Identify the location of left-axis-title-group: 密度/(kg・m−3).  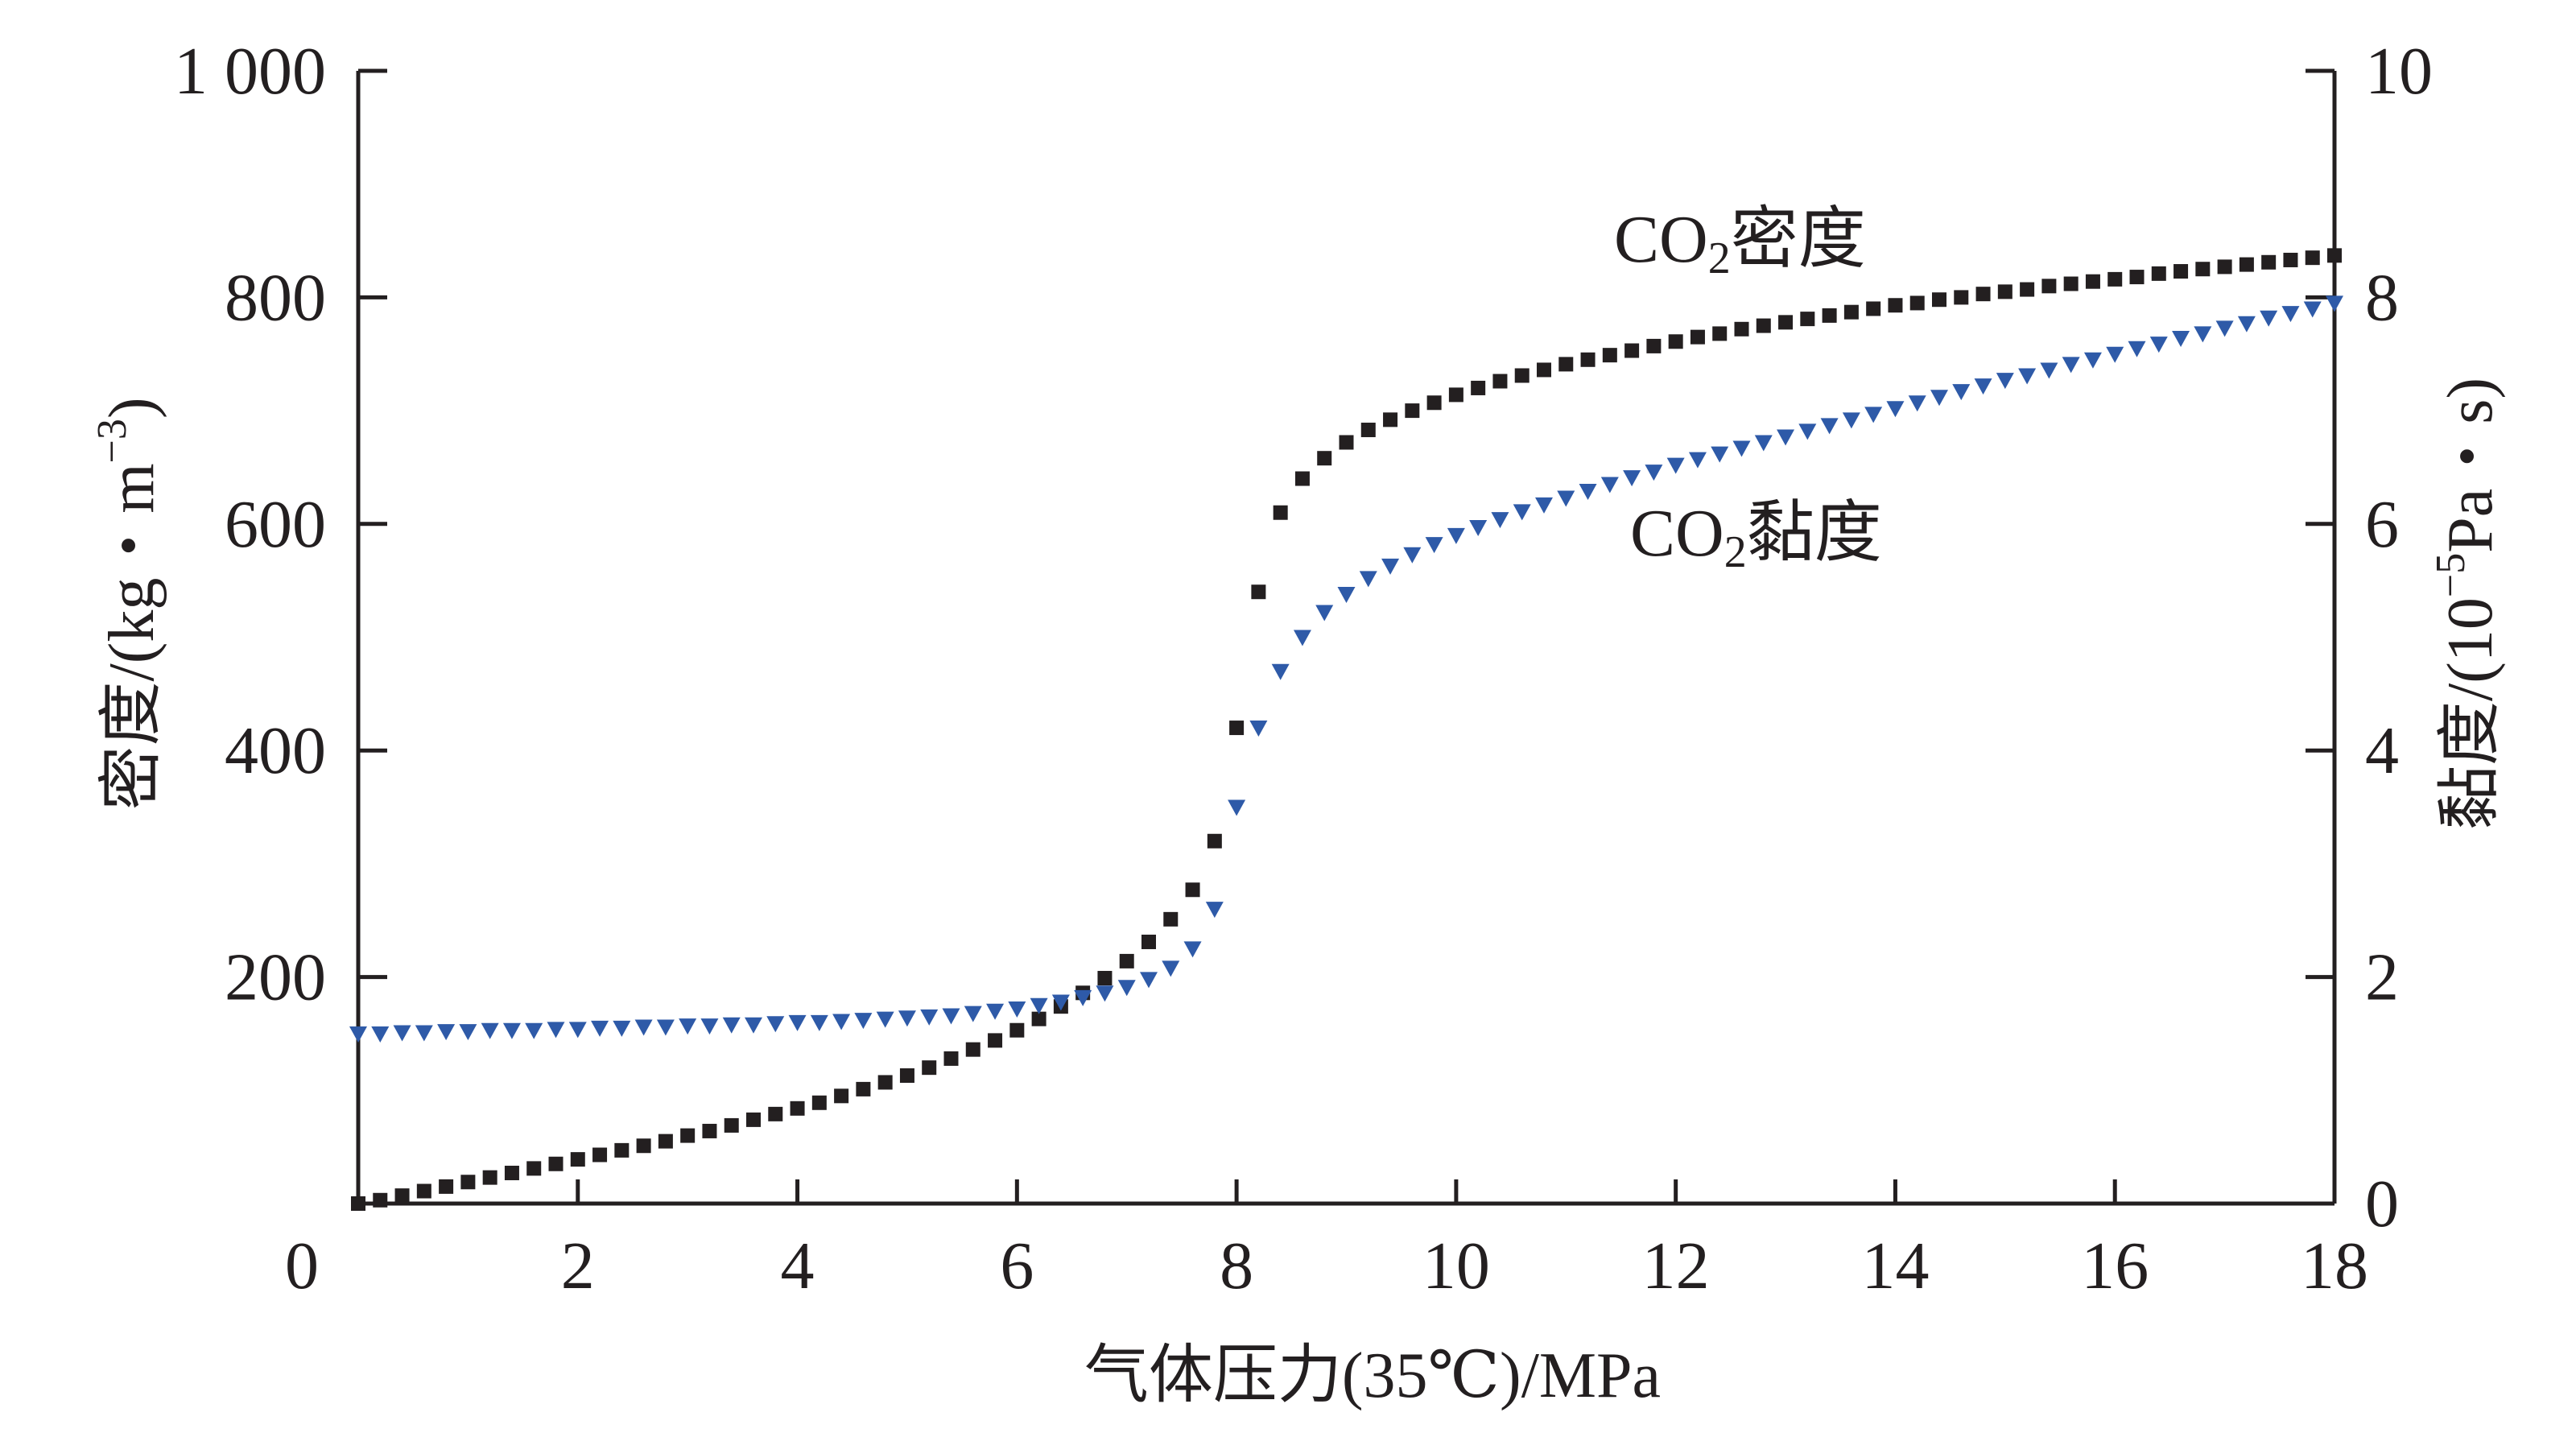
(128, 603).